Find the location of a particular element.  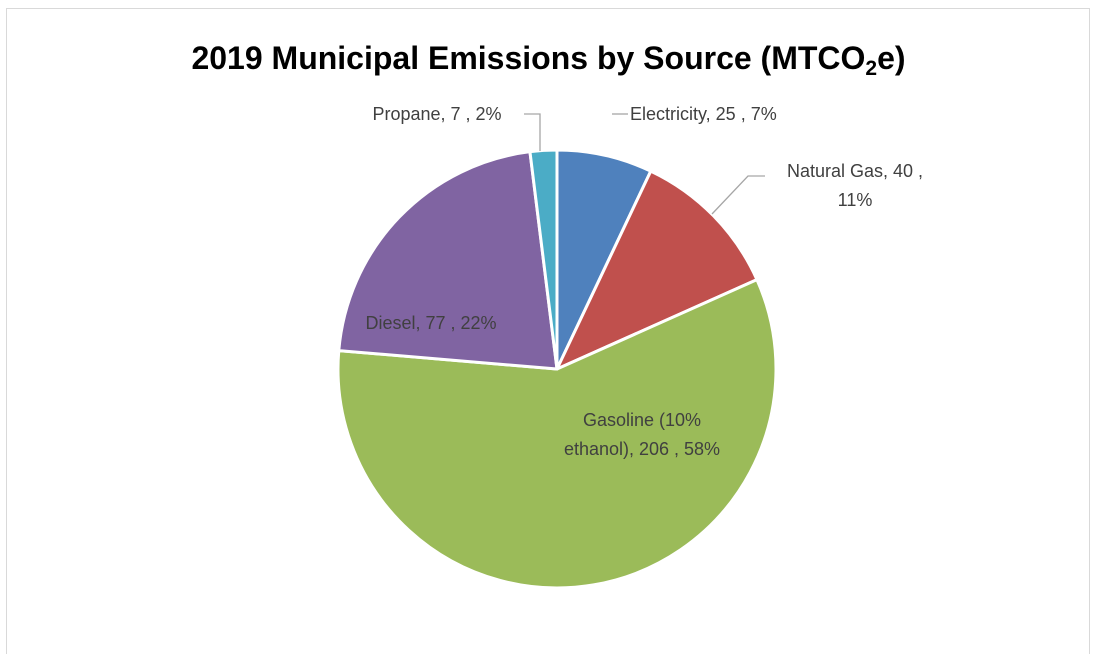

data-label-line: 11% is located at coordinates (855, 200).